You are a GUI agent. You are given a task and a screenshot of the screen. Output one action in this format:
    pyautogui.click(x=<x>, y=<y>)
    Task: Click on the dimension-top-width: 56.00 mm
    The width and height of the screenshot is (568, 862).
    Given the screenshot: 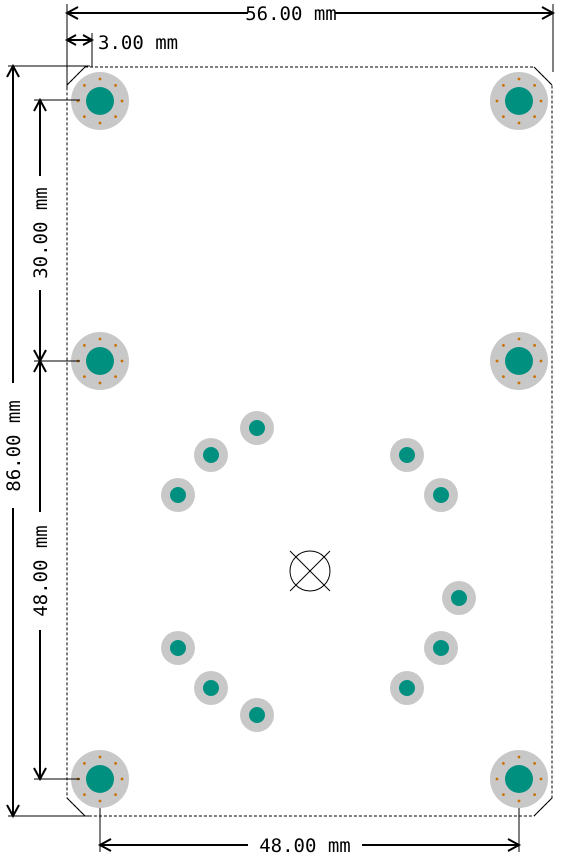 What is the action you would take?
    pyautogui.click(x=310, y=46)
    